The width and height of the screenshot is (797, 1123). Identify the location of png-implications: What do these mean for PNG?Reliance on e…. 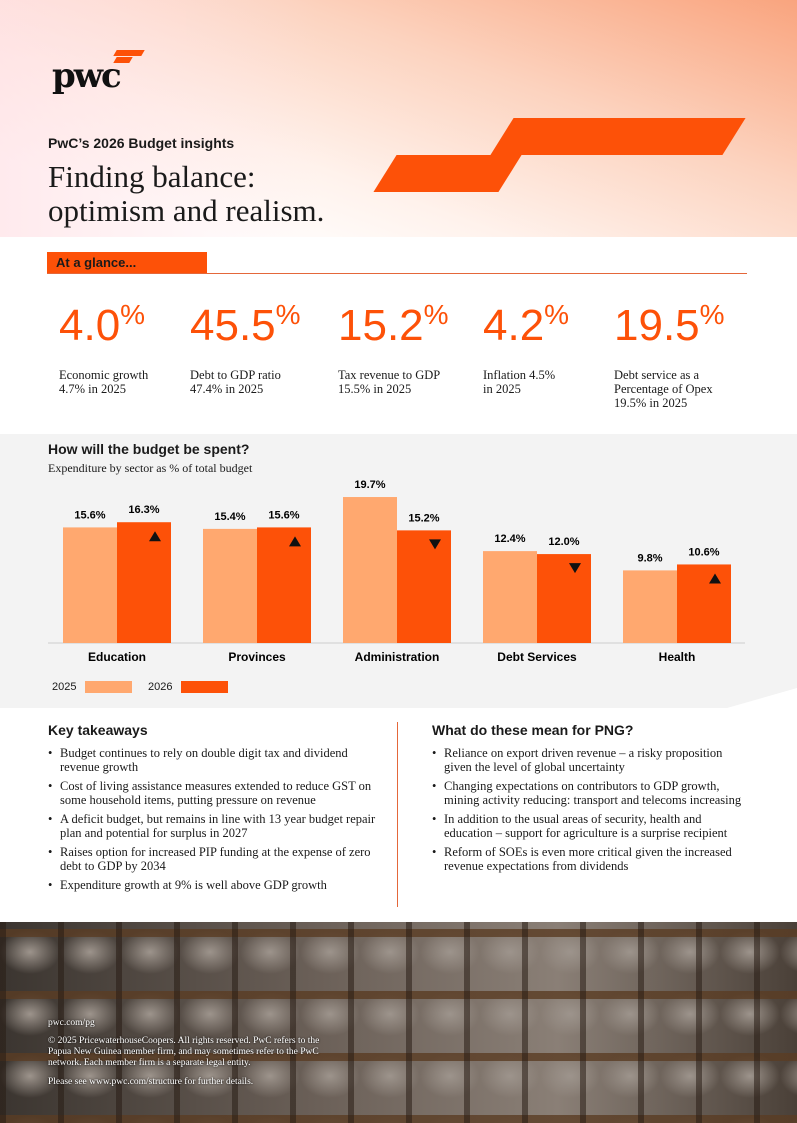
(592, 800).